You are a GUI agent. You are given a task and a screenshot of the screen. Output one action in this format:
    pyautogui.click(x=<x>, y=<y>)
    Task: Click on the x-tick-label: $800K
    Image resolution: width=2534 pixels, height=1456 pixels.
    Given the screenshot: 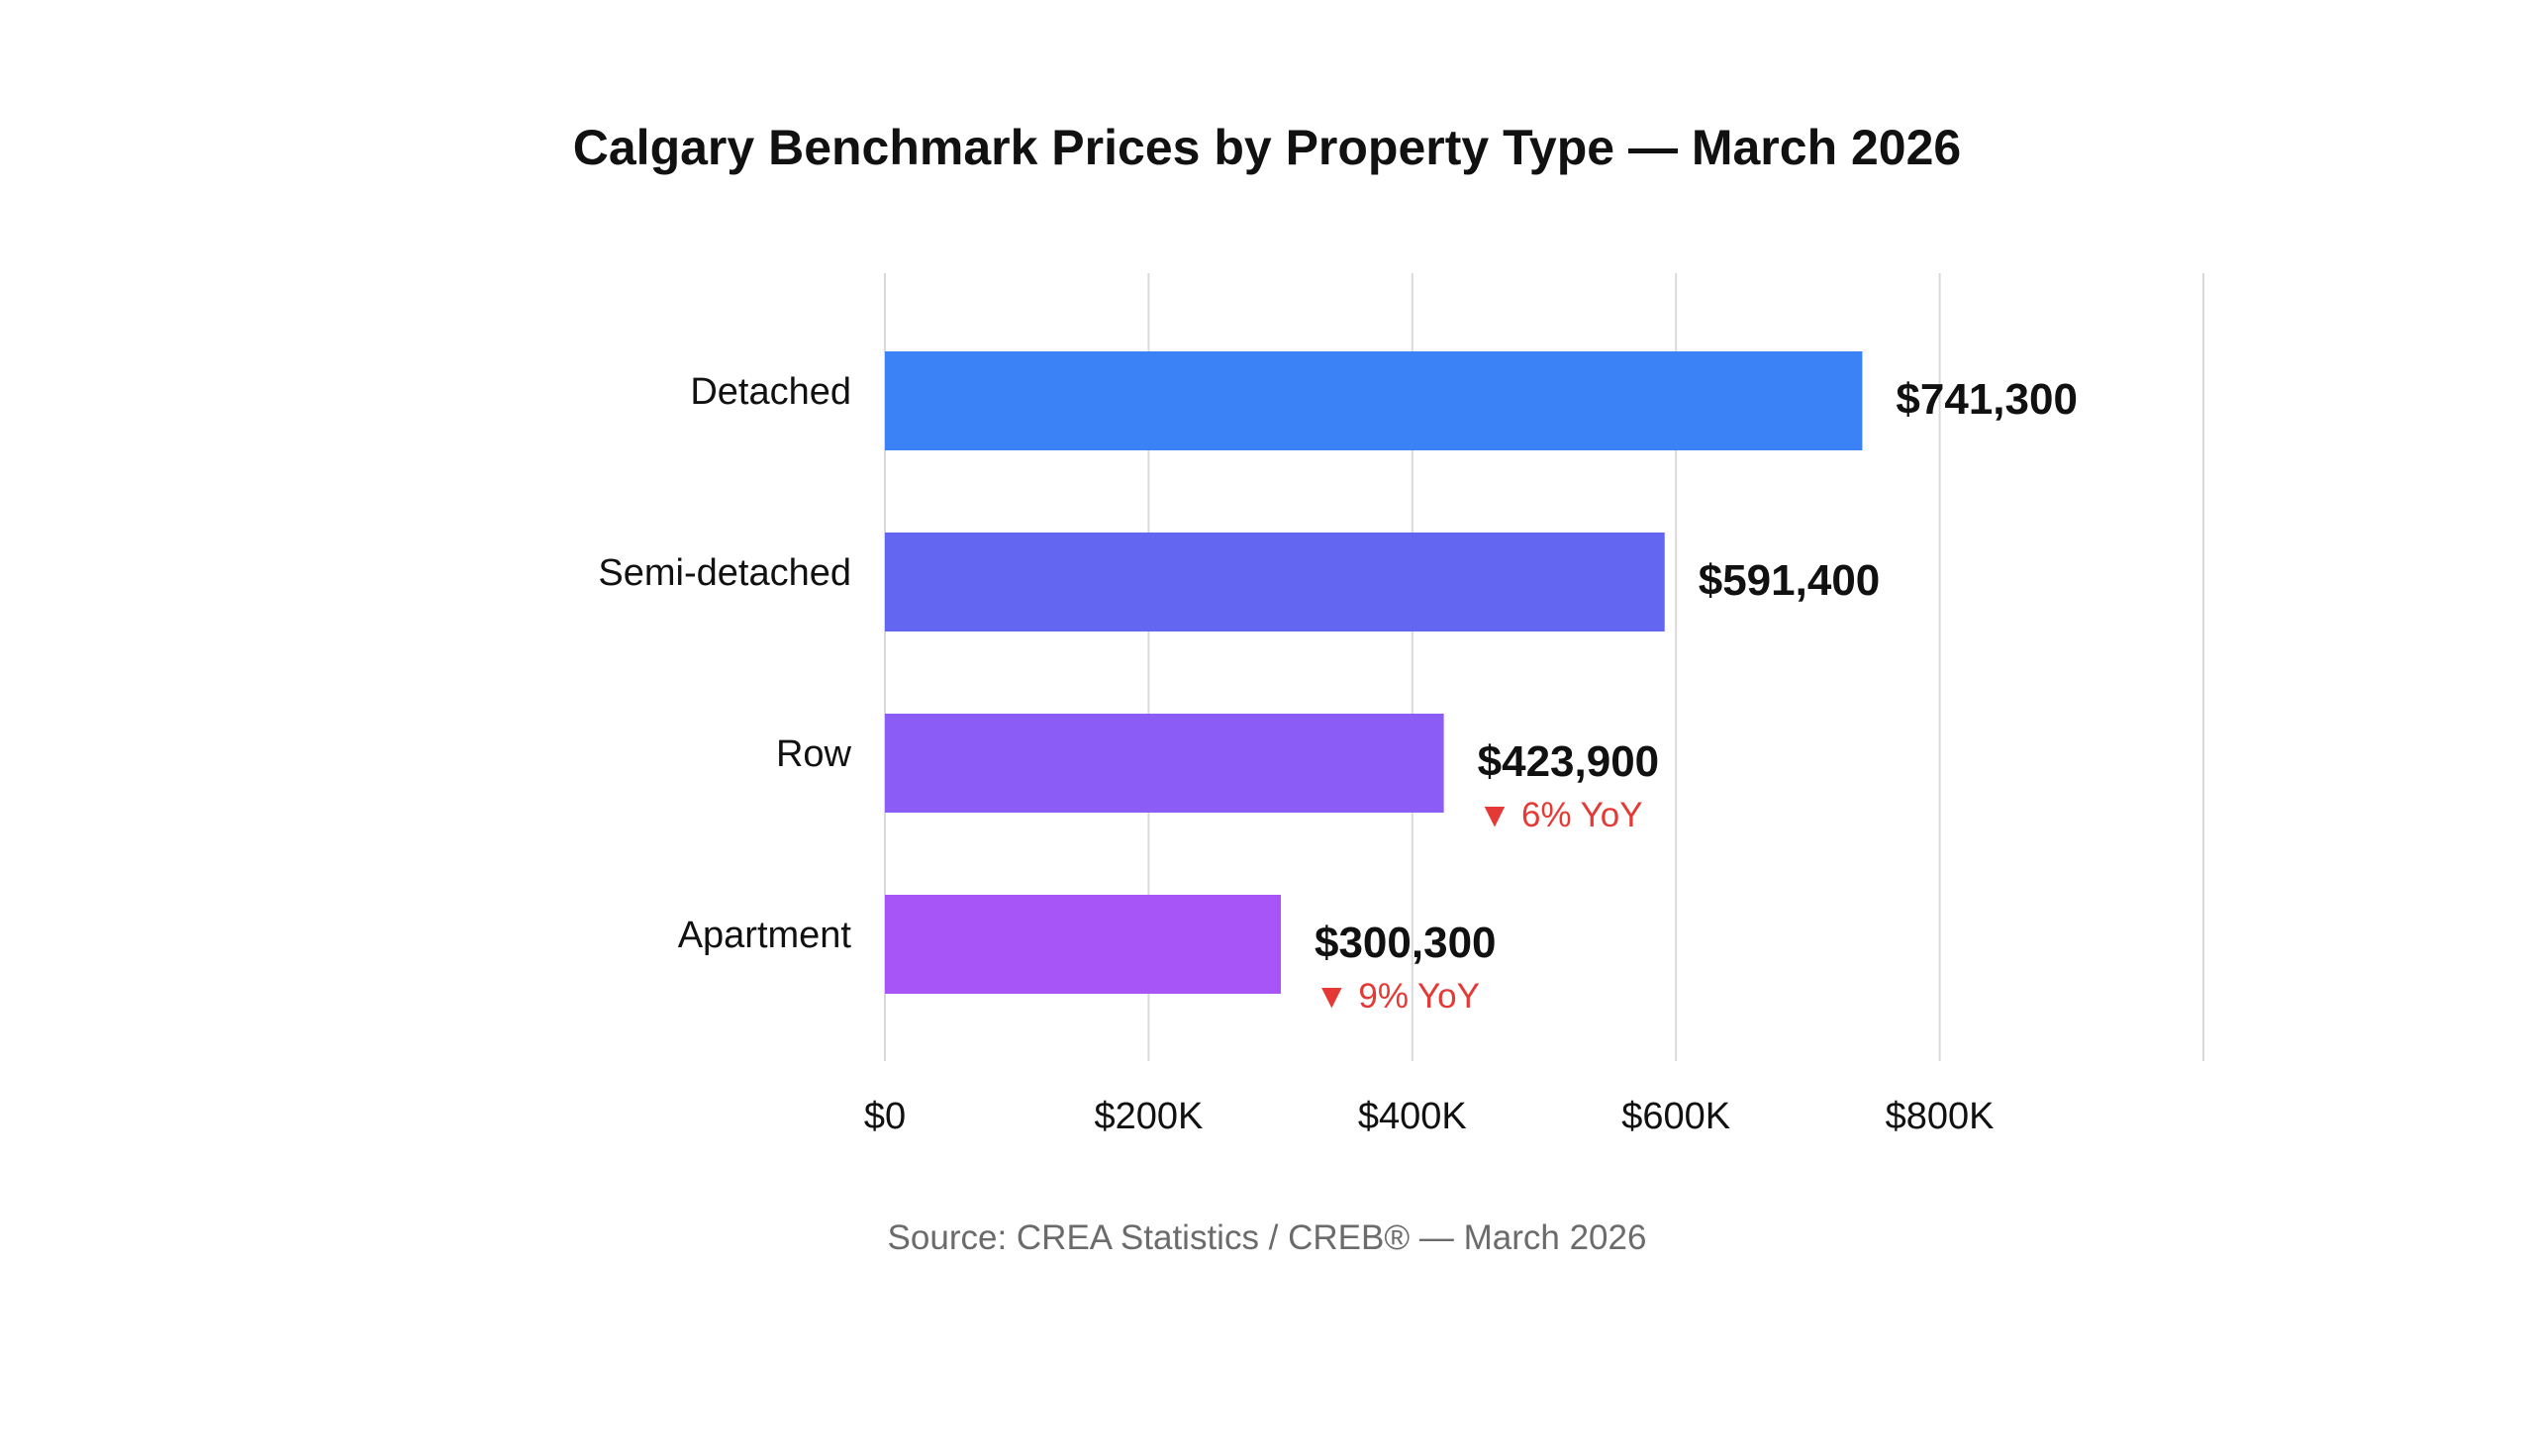 What is the action you would take?
    pyautogui.click(x=1941, y=1116)
    